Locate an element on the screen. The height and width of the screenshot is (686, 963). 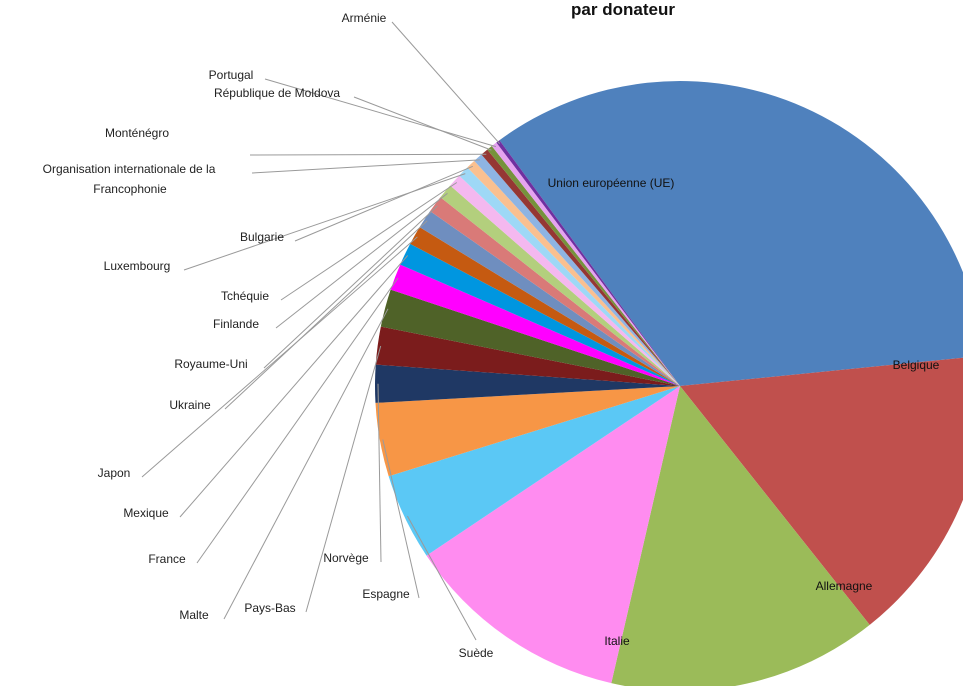
pie-slice-bulgarie is located at coordinates (573, 273).